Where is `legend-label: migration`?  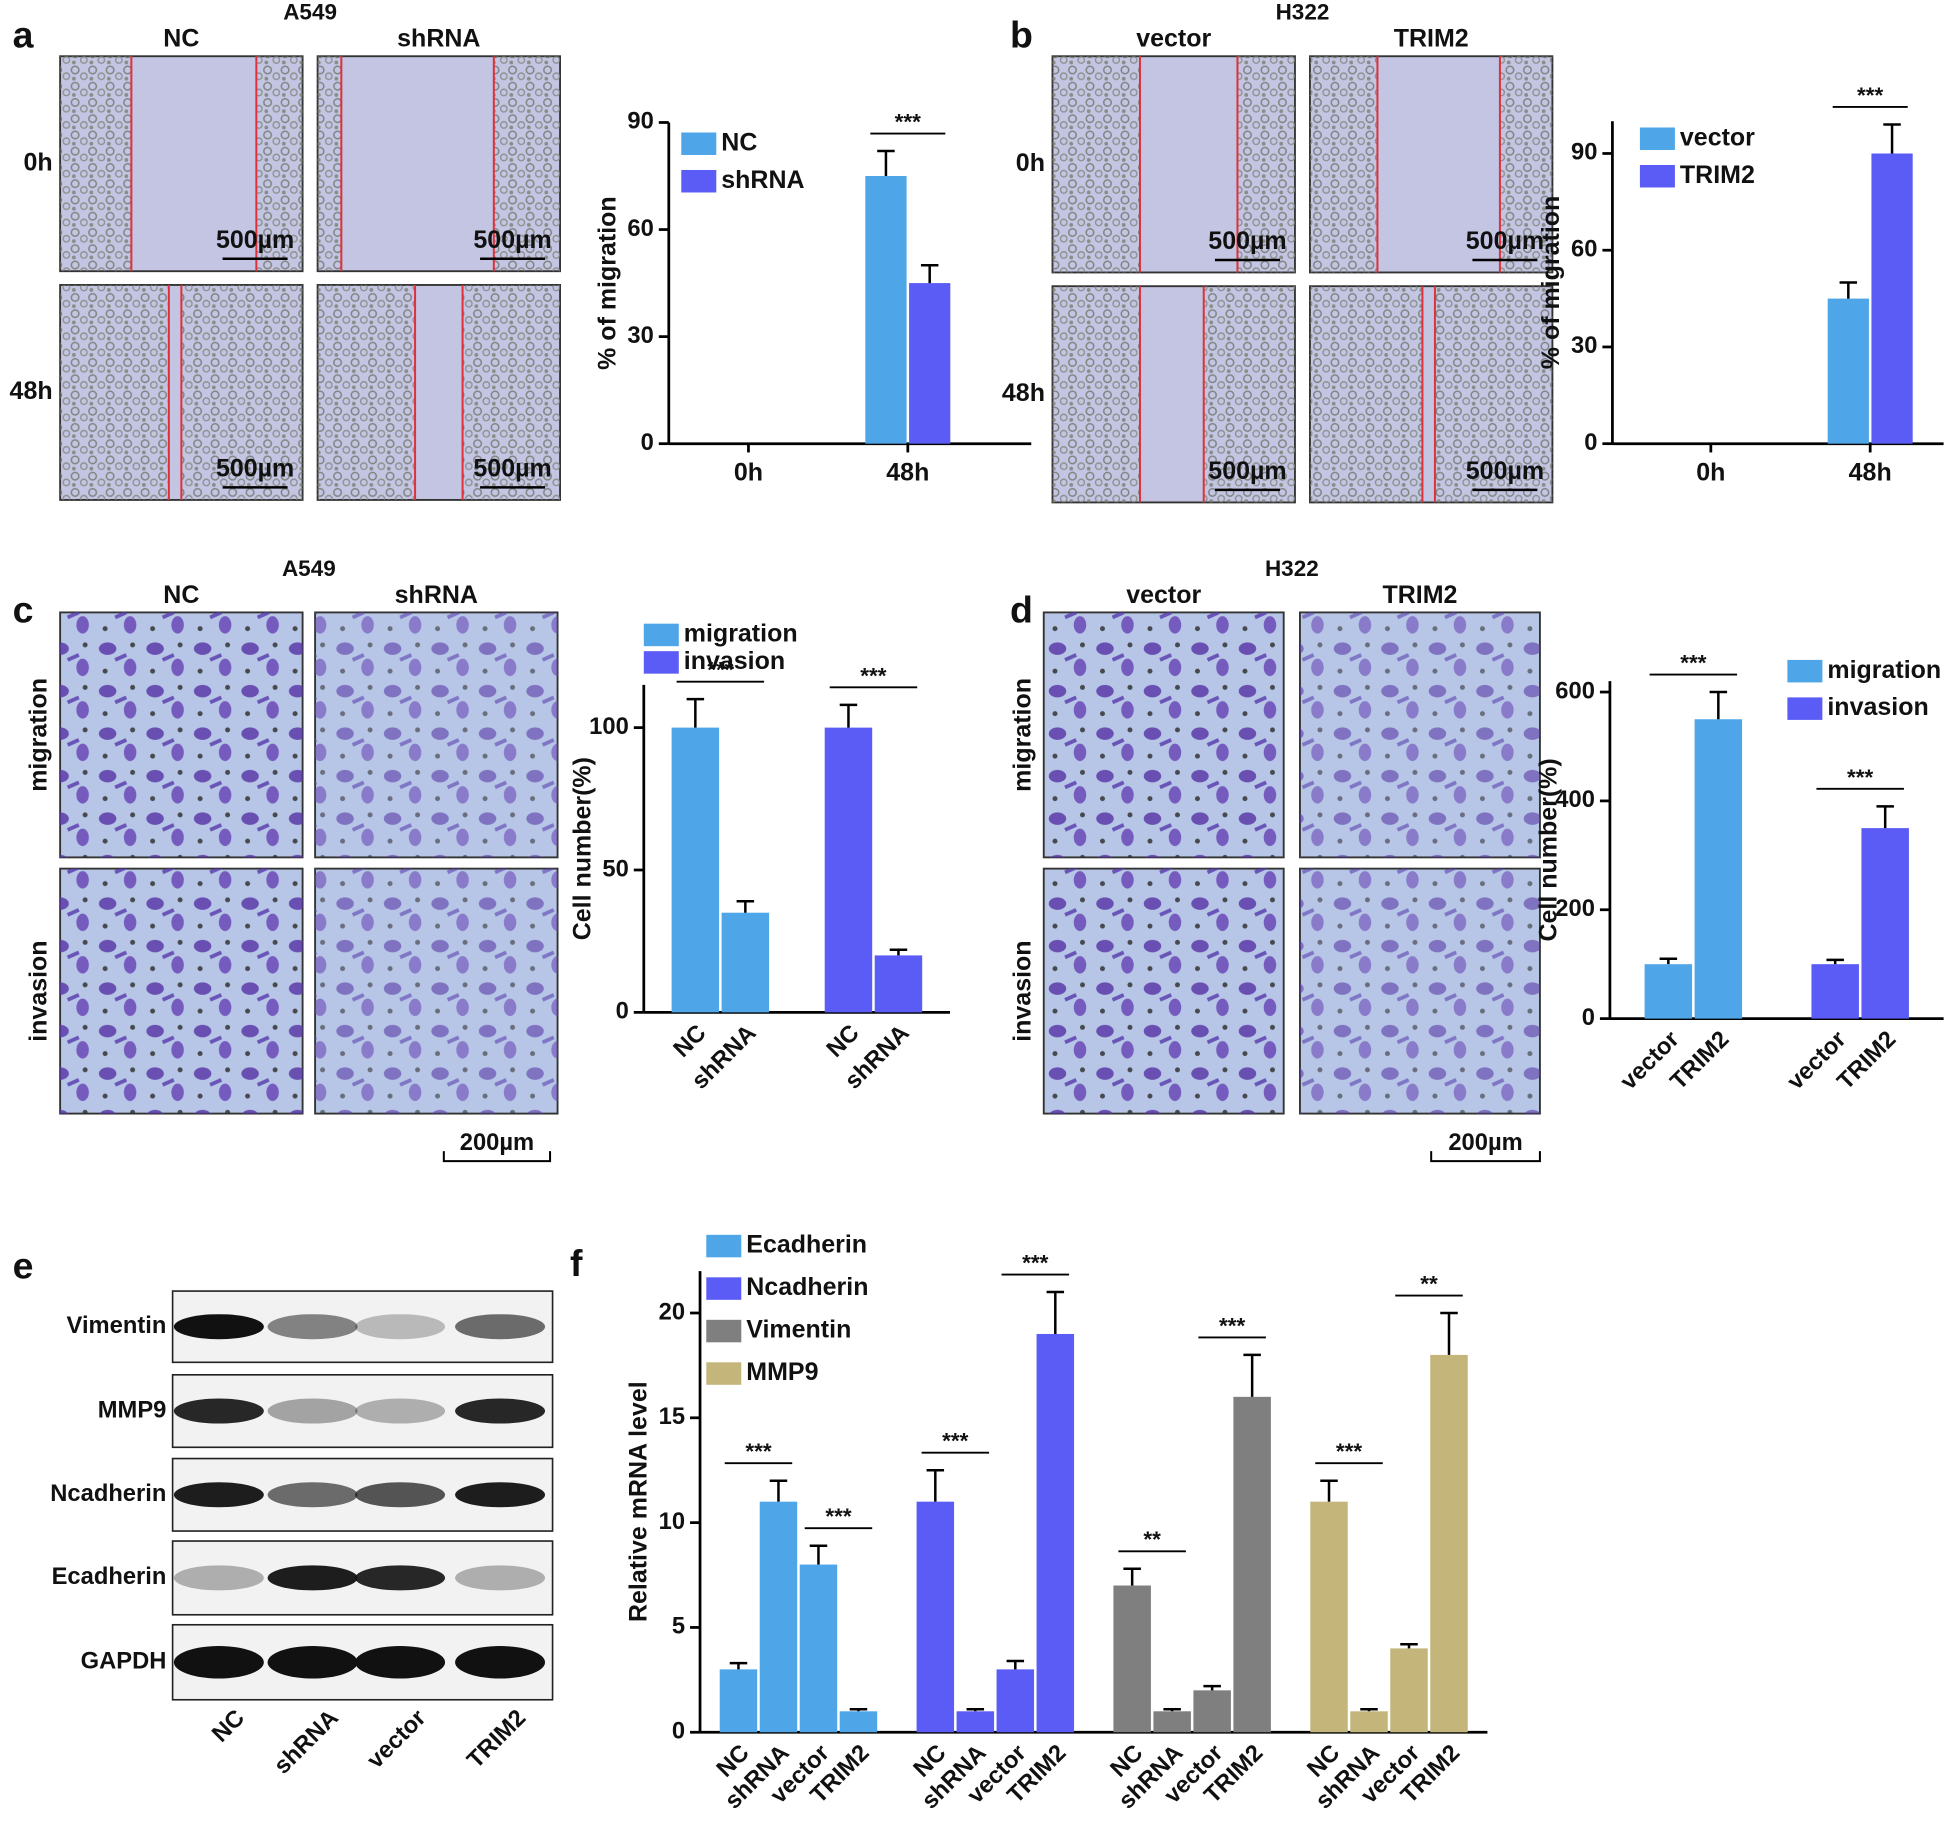 legend-label: migration is located at coordinates (1884, 670).